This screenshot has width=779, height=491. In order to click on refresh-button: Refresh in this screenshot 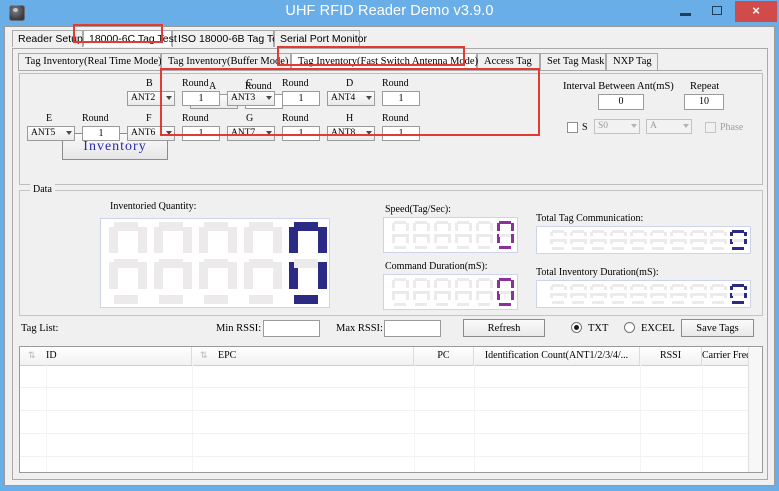, I will do `click(504, 328)`.